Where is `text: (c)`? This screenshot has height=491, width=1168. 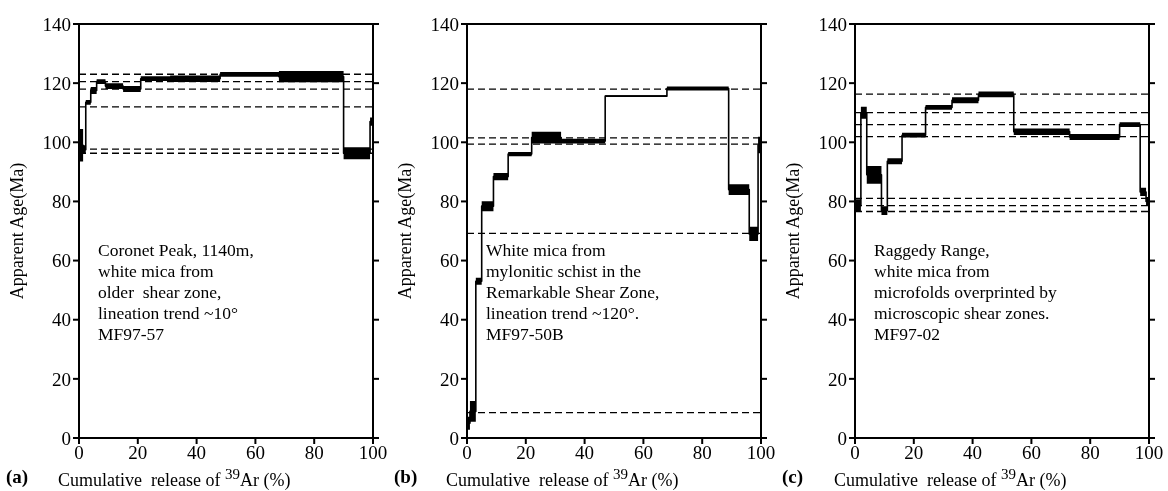 text: (c) is located at coordinates (793, 477).